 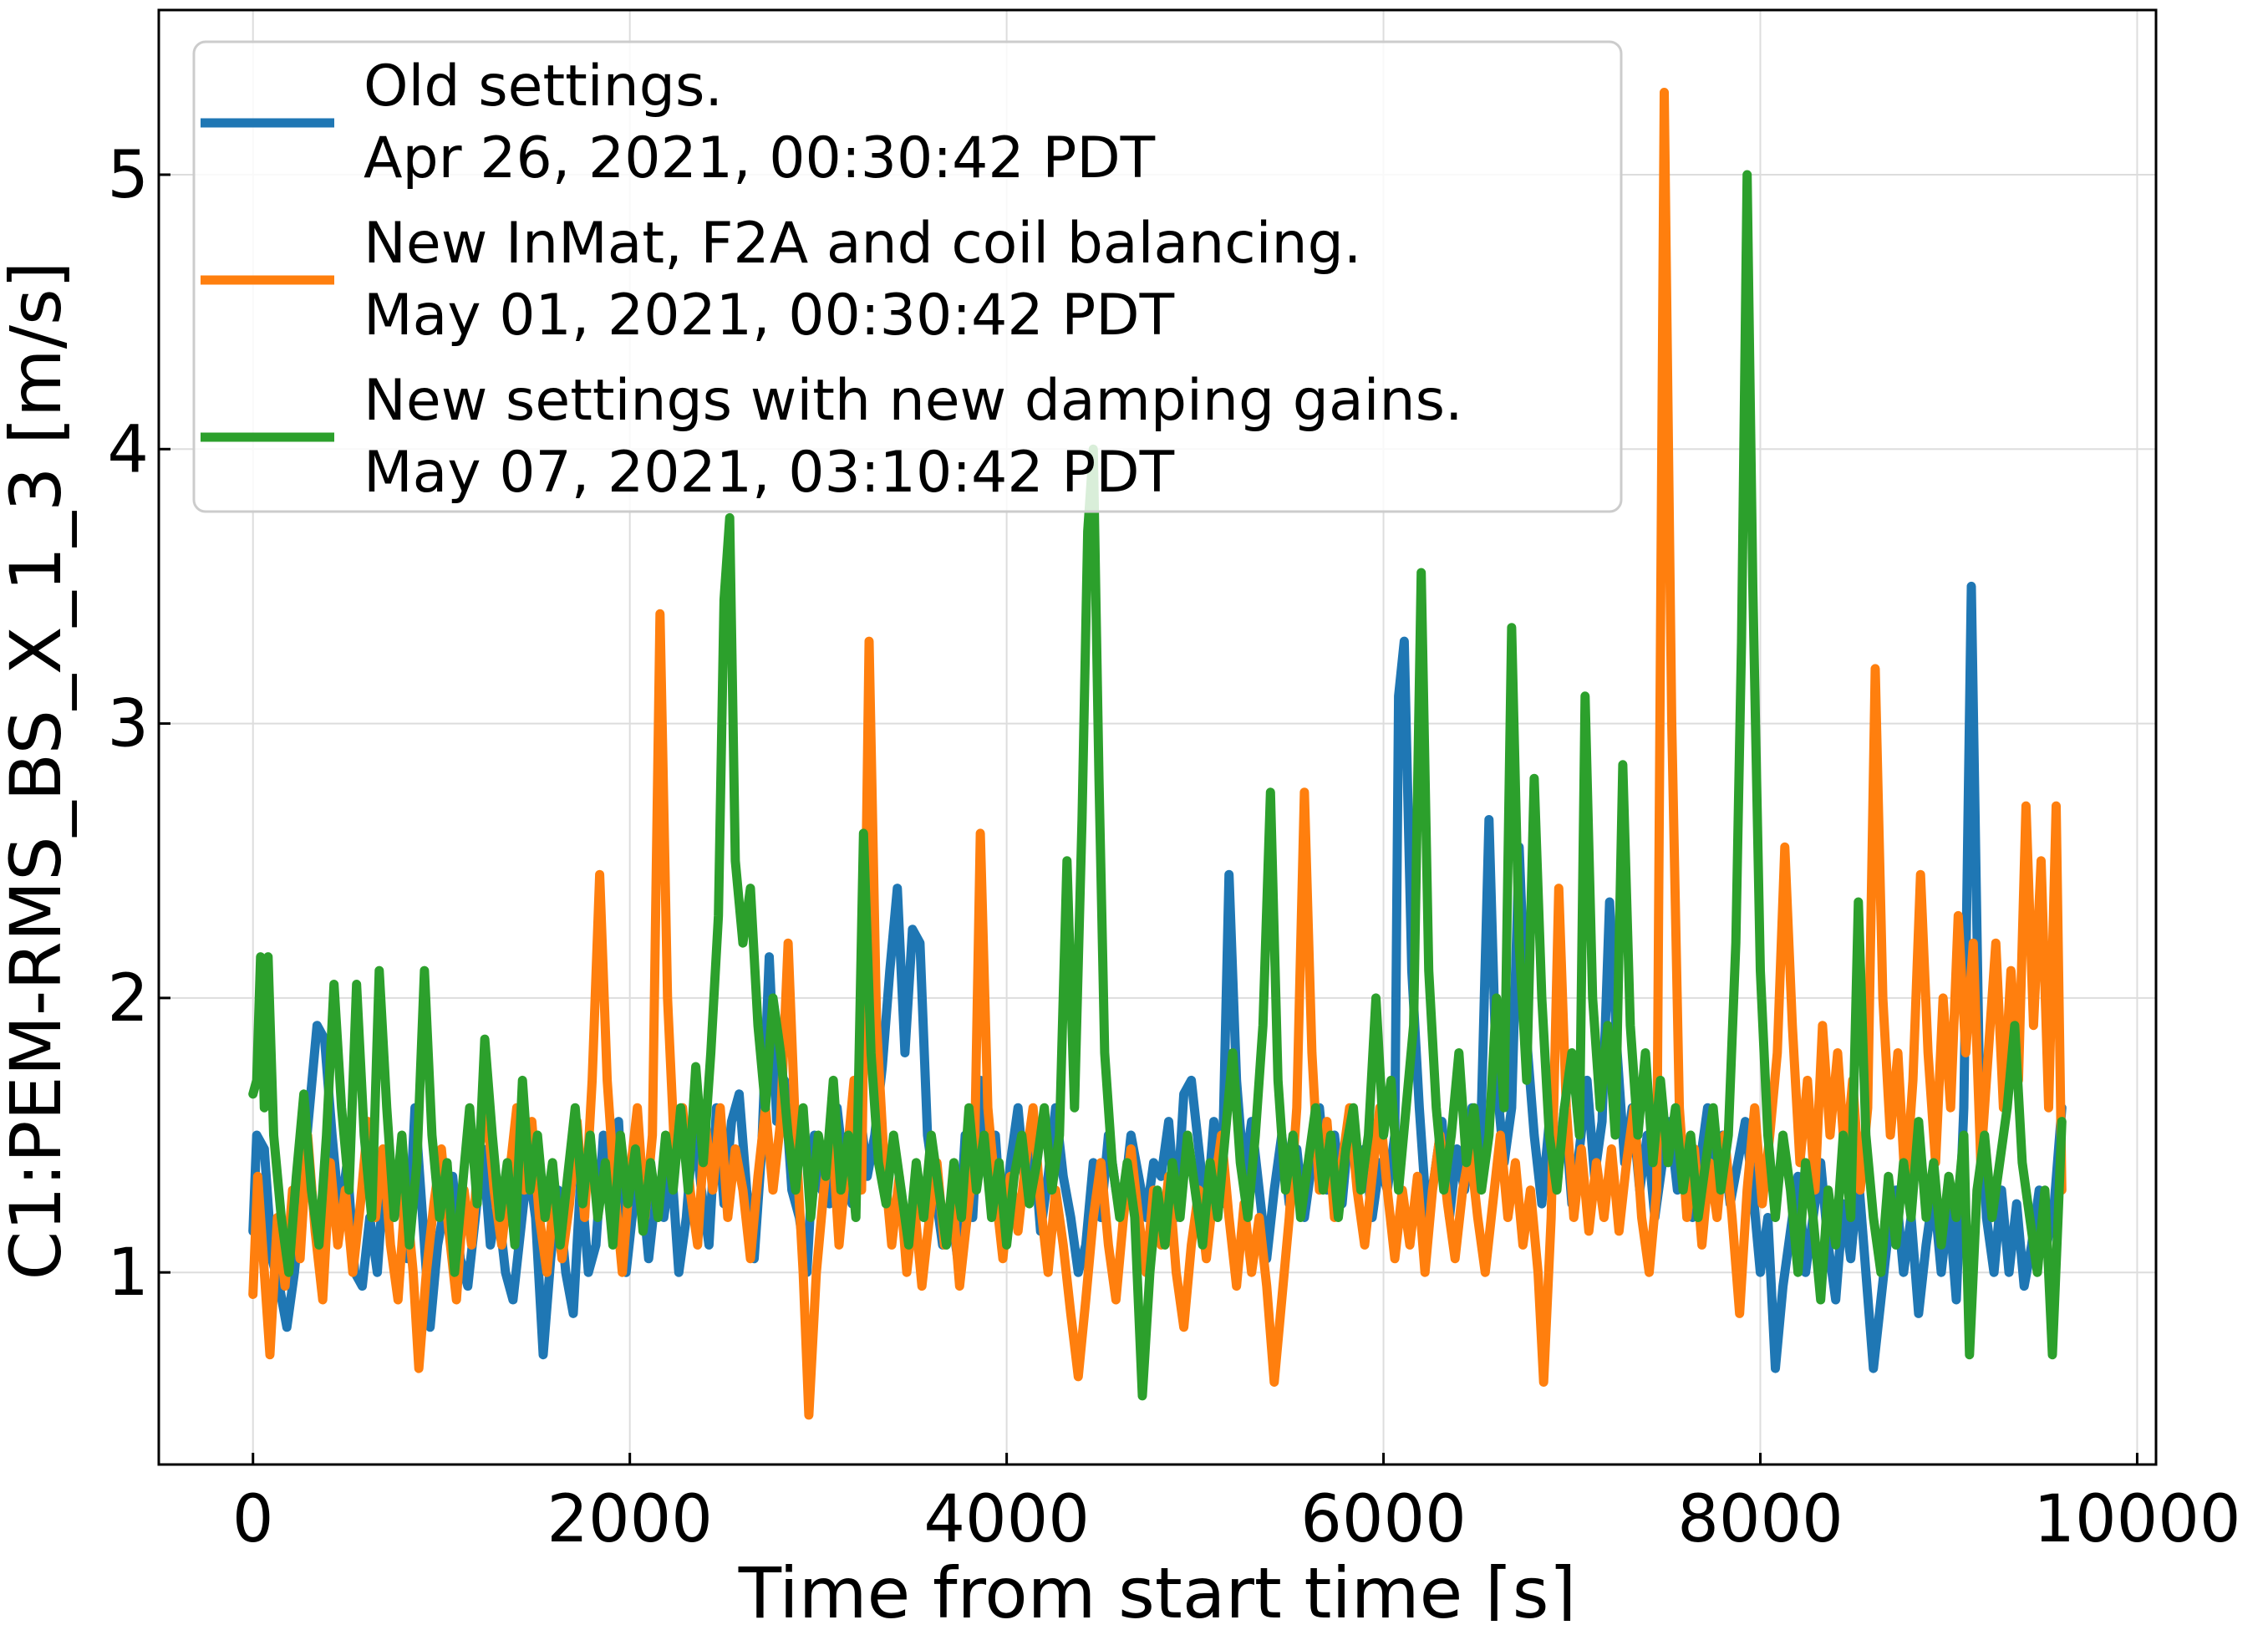 I want to click on legend-label-1: Apr 26, 2021, 00:30:42 PDT, so click(x=760, y=158).